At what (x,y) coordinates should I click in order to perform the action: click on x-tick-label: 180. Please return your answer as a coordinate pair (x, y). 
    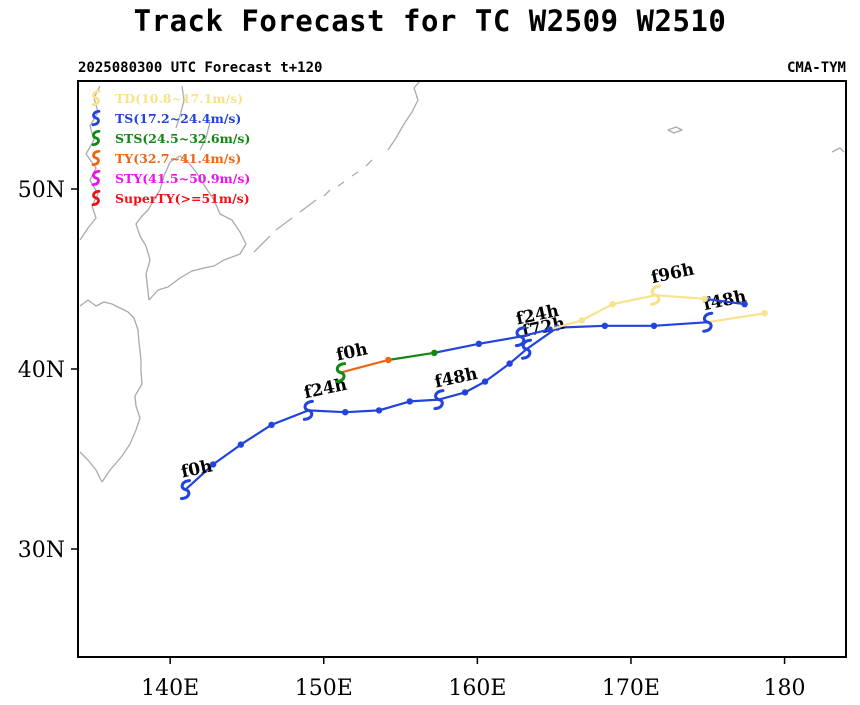
    Looking at the image, I should click on (785, 688).